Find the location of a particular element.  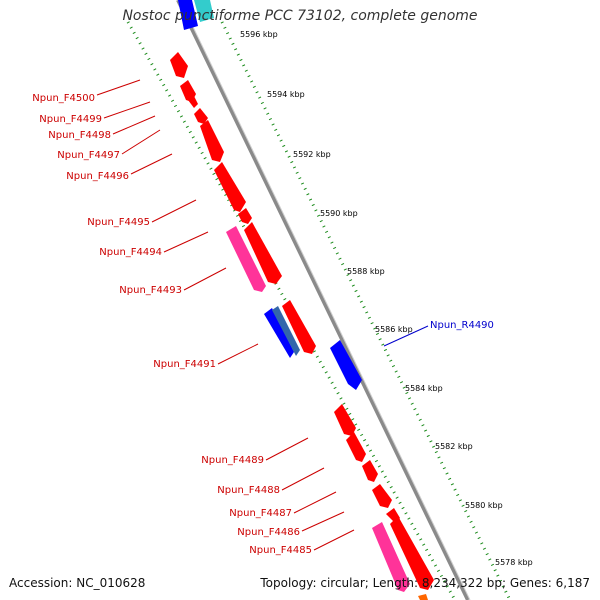

gene-label: Npun_F4495 is located at coordinates (118, 222).